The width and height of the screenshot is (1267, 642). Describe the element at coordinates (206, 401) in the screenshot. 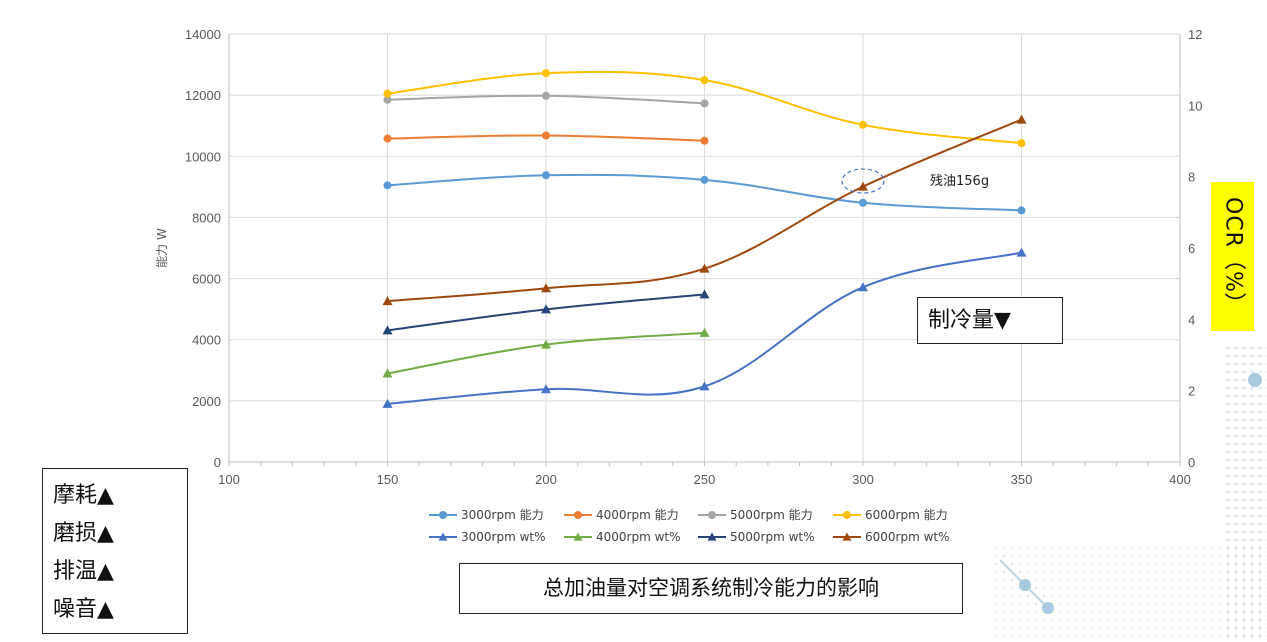

I see `y-left-tick-label: 2000` at that location.